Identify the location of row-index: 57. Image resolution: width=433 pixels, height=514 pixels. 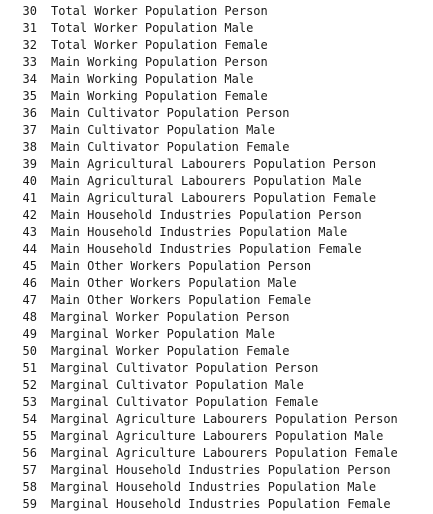
(29, 470).